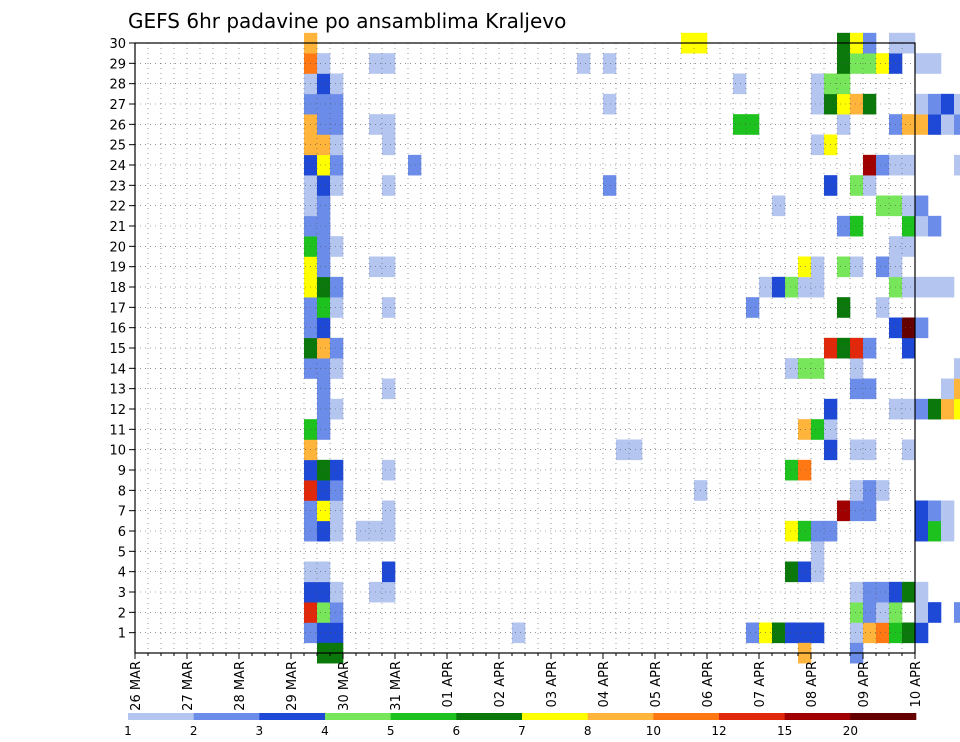 The image size is (960, 742). Describe the element at coordinates (117, 451) in the screenshot. I see `y-tick-label: 10` at that location.